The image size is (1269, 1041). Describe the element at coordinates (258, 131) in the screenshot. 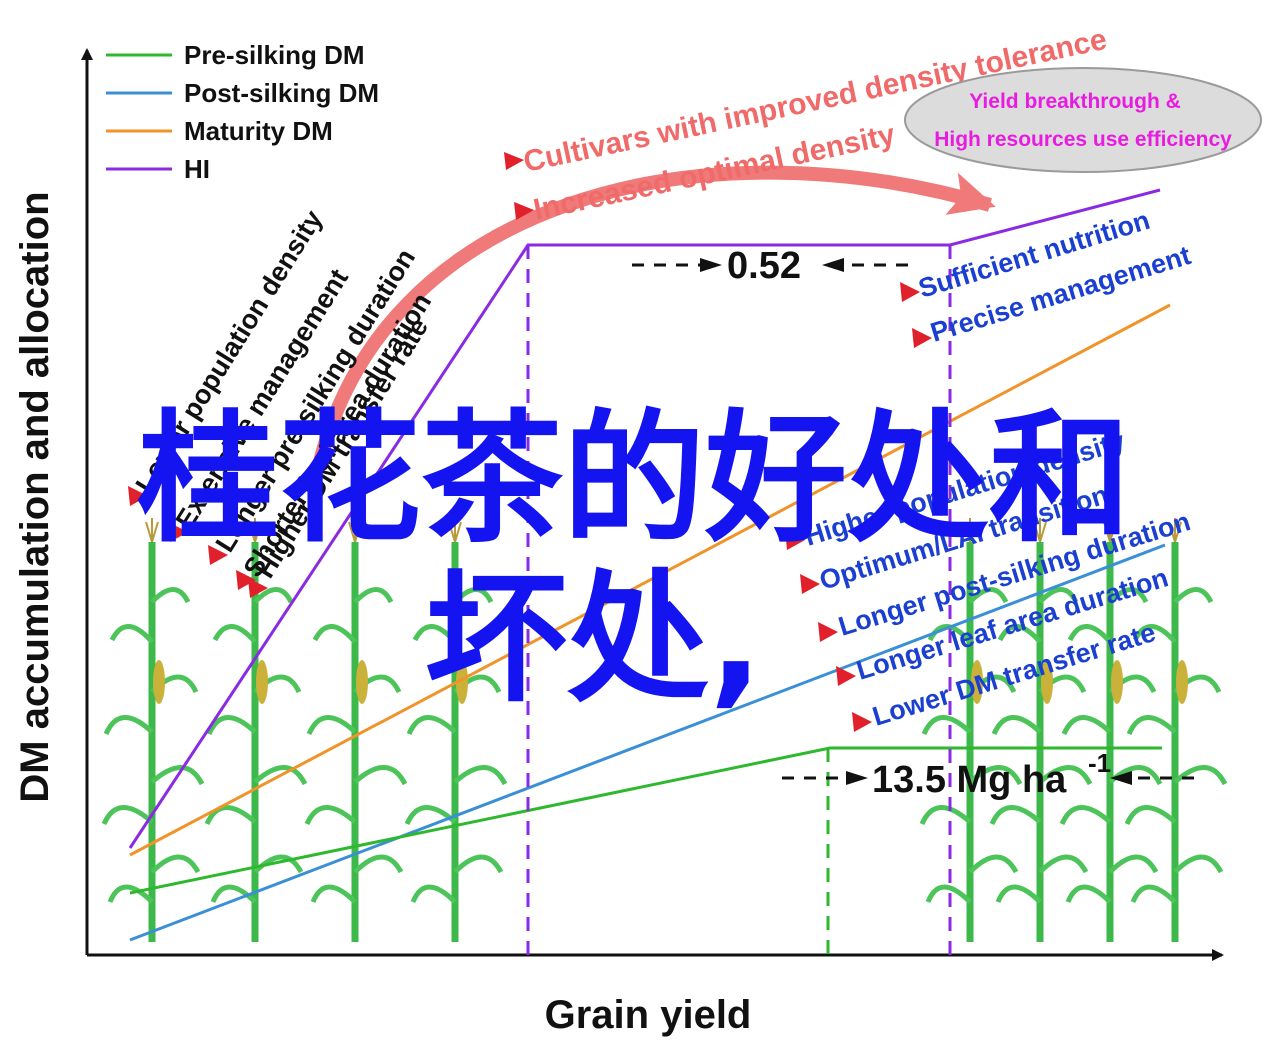

I see `legend-label-maturity: Maturity DM` at that location.